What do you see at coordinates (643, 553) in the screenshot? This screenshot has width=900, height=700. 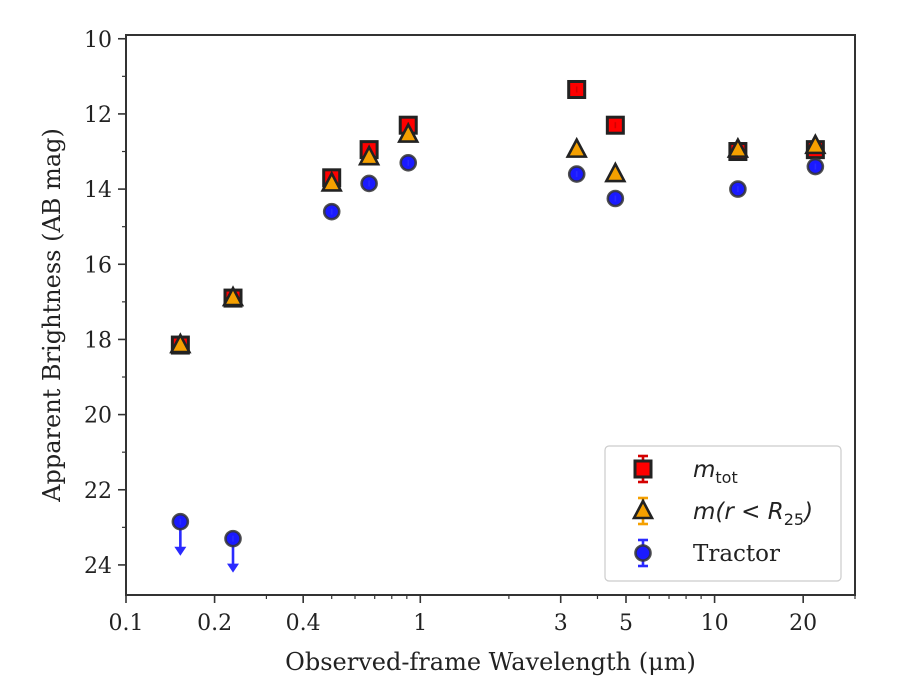 I see `circle-marker` at bounding box center [643, 553].